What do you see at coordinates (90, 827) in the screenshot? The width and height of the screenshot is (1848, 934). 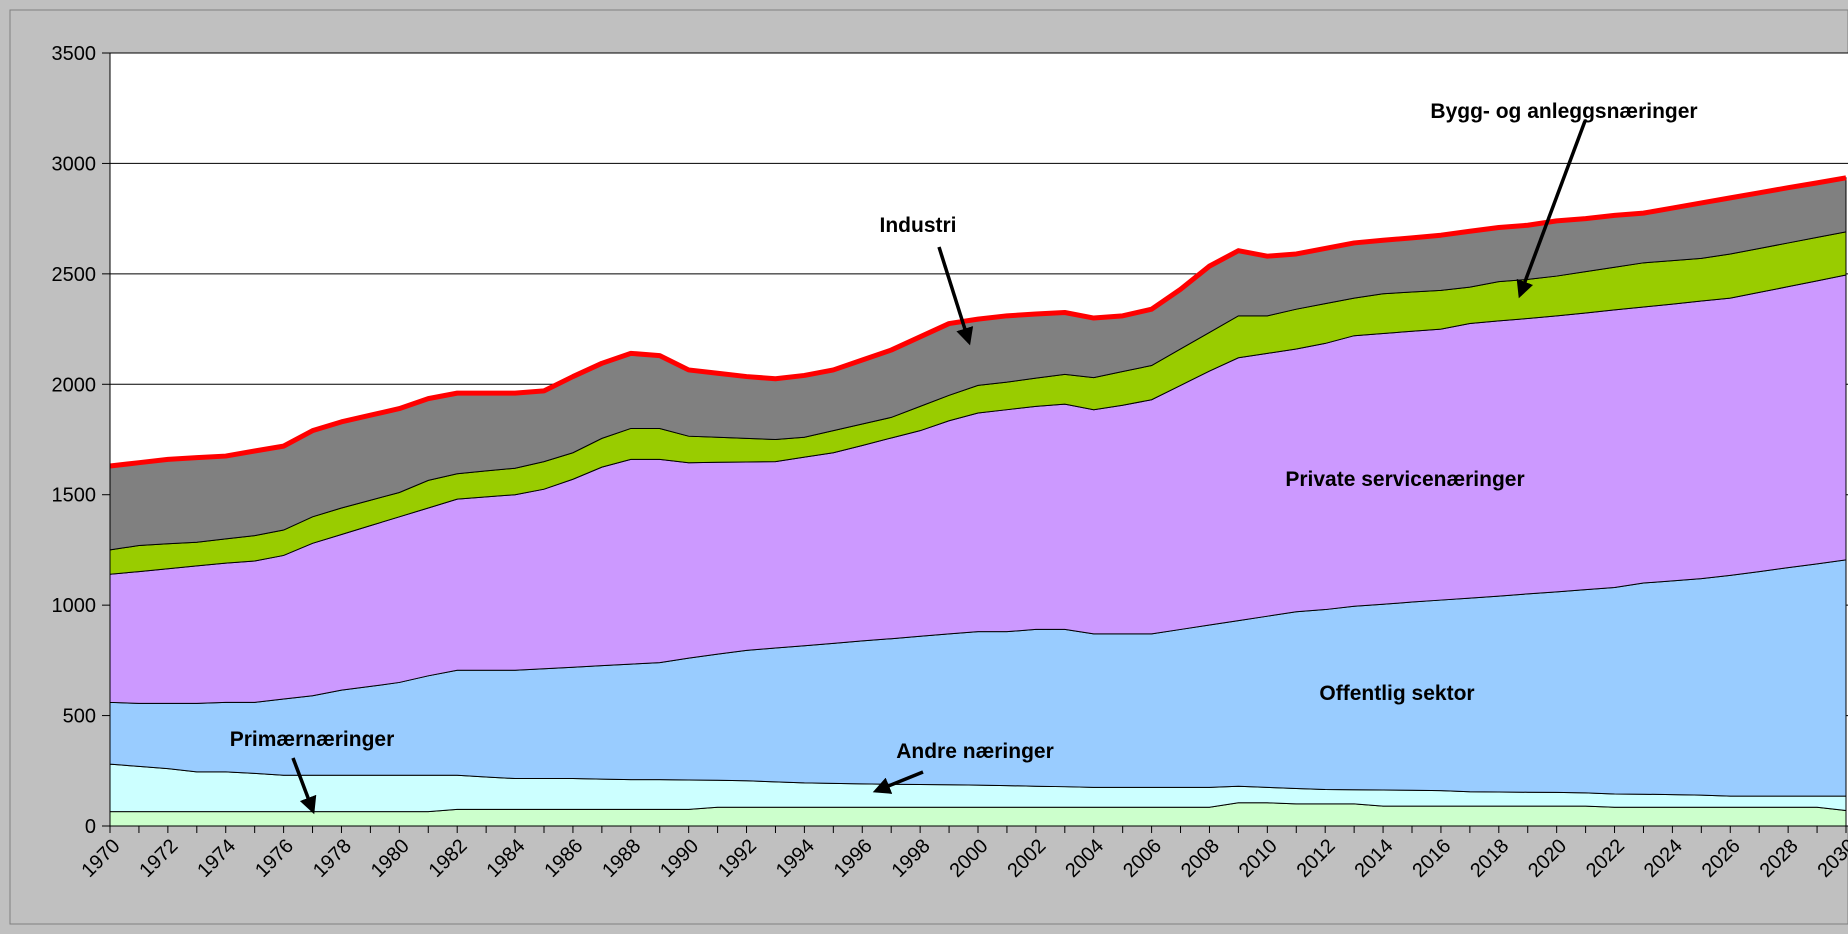 I see `y-tick-label: 0` at bounding box center [90, 827].